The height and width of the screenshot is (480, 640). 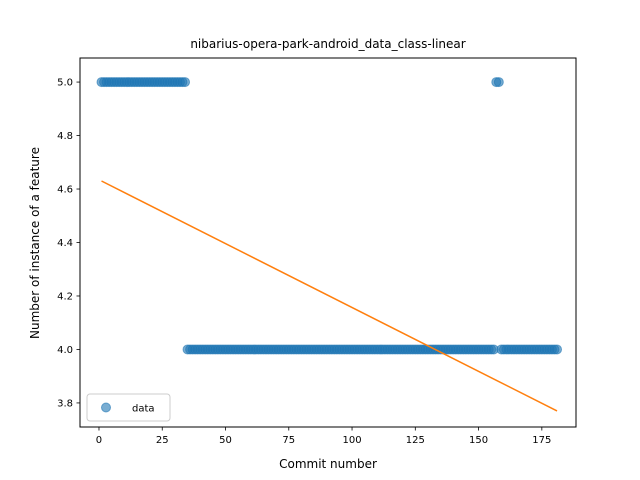 What do you see at coordinates (162, 440) in the screenshot?
I see `x-tick-label: 25` at bounding box center [162, 440].